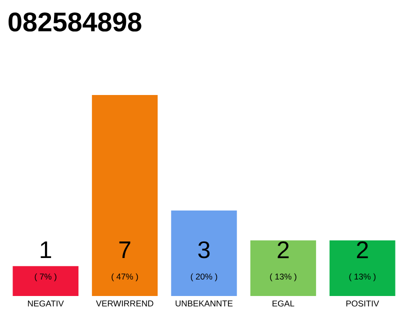 Image resolution: width=410 pixels, height=320 pixels. What do you see at coordinates (125, 277) in the screenshot?
I see `data-label: ( 47% )` at bounding box center [125, 277].